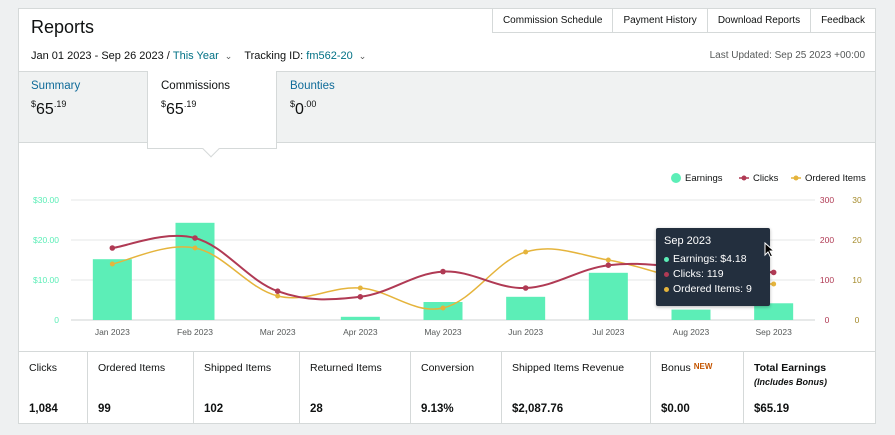  Describe the element at coordinates (713, 289) in the screenshot. I see `tooltip-ordered: Ordered Items: 9` at that location.